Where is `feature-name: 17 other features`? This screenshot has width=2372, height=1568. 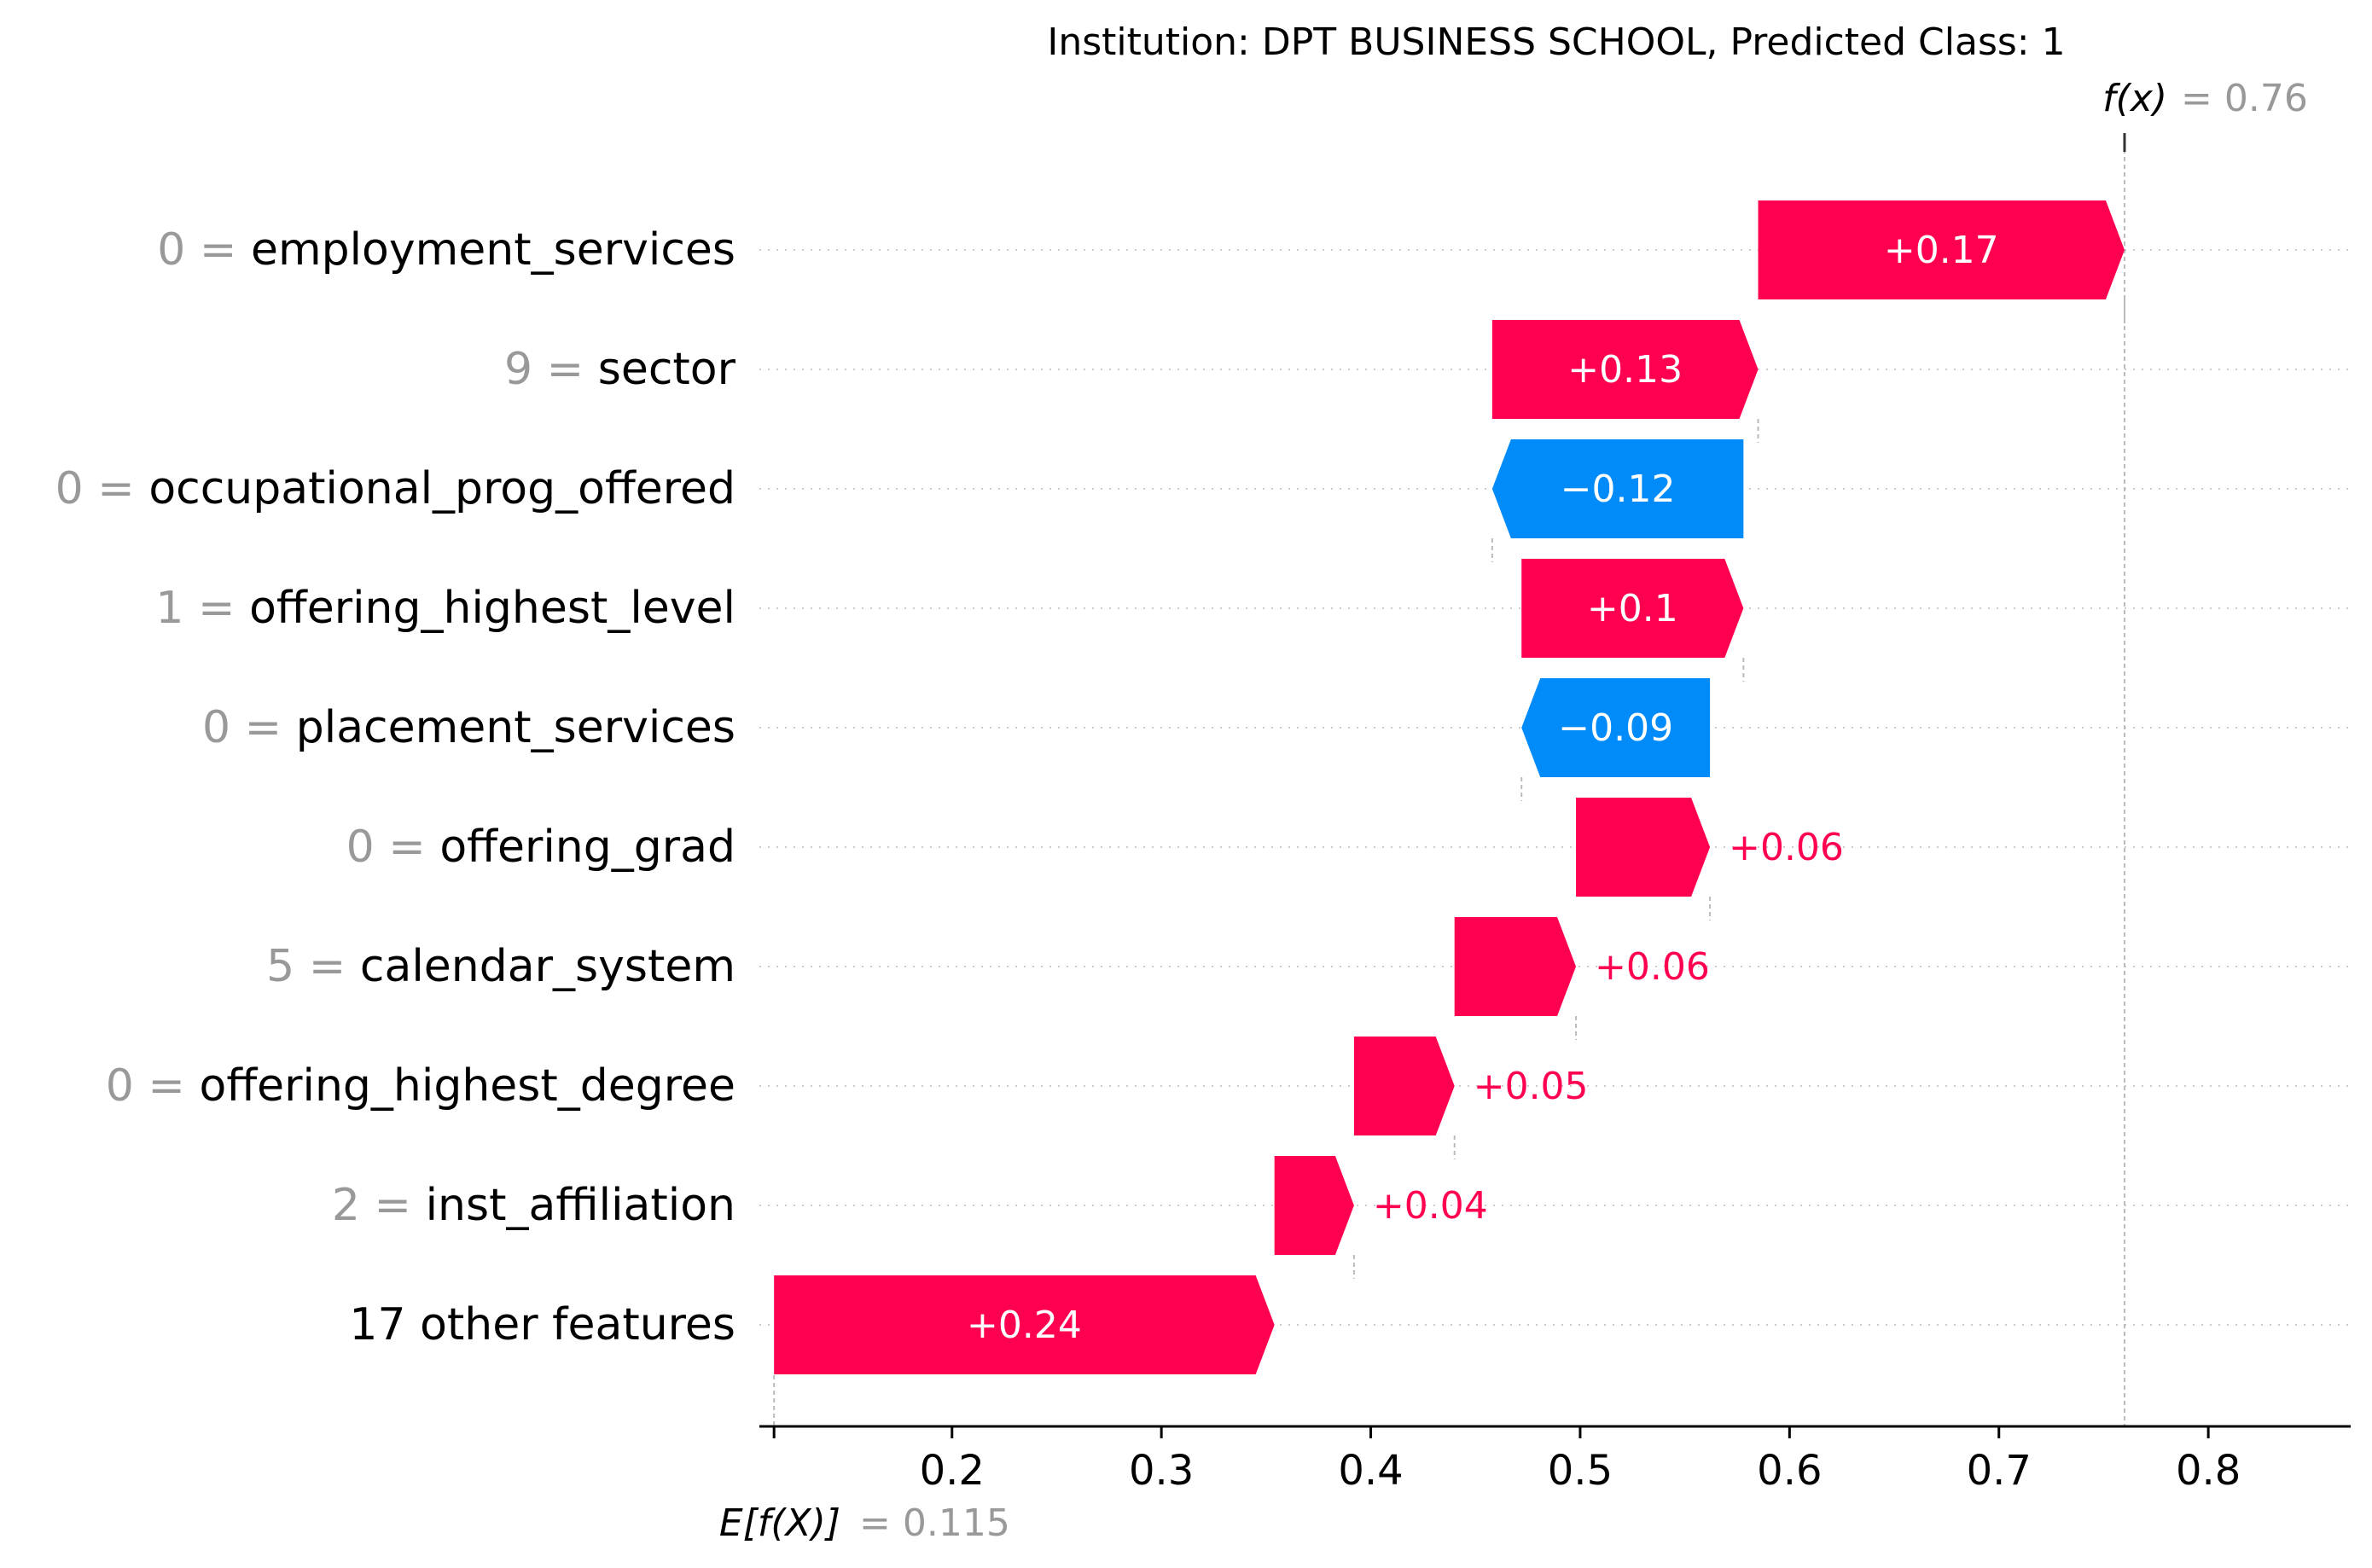 feature-name: 17 other features is located at coordinates (542, 1324).